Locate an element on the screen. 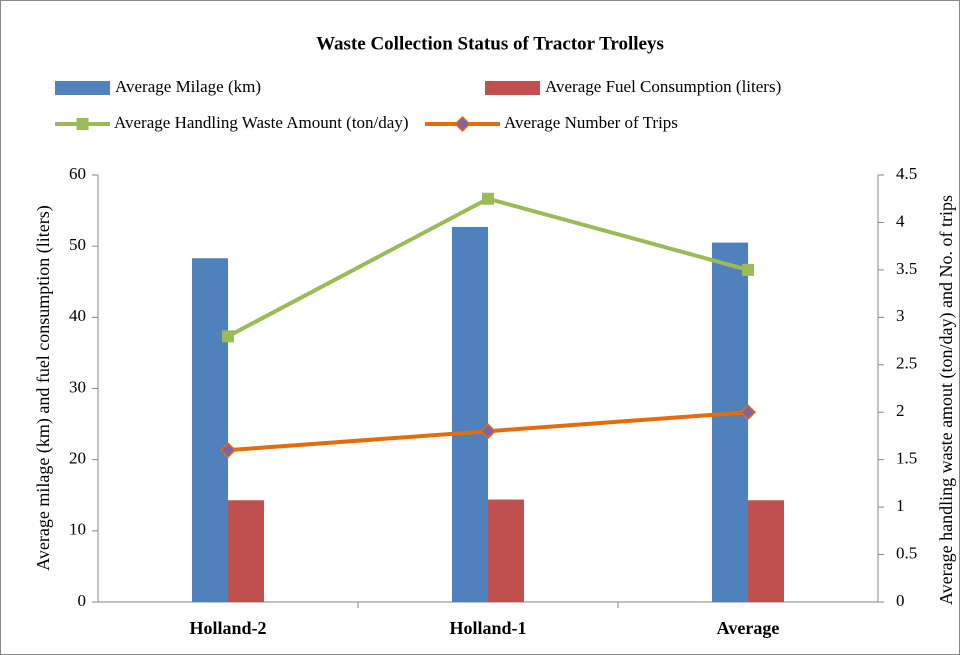 This screenshot has height=655, width=961. y2-tick-label: 3 is located at coordinates (900, 315).